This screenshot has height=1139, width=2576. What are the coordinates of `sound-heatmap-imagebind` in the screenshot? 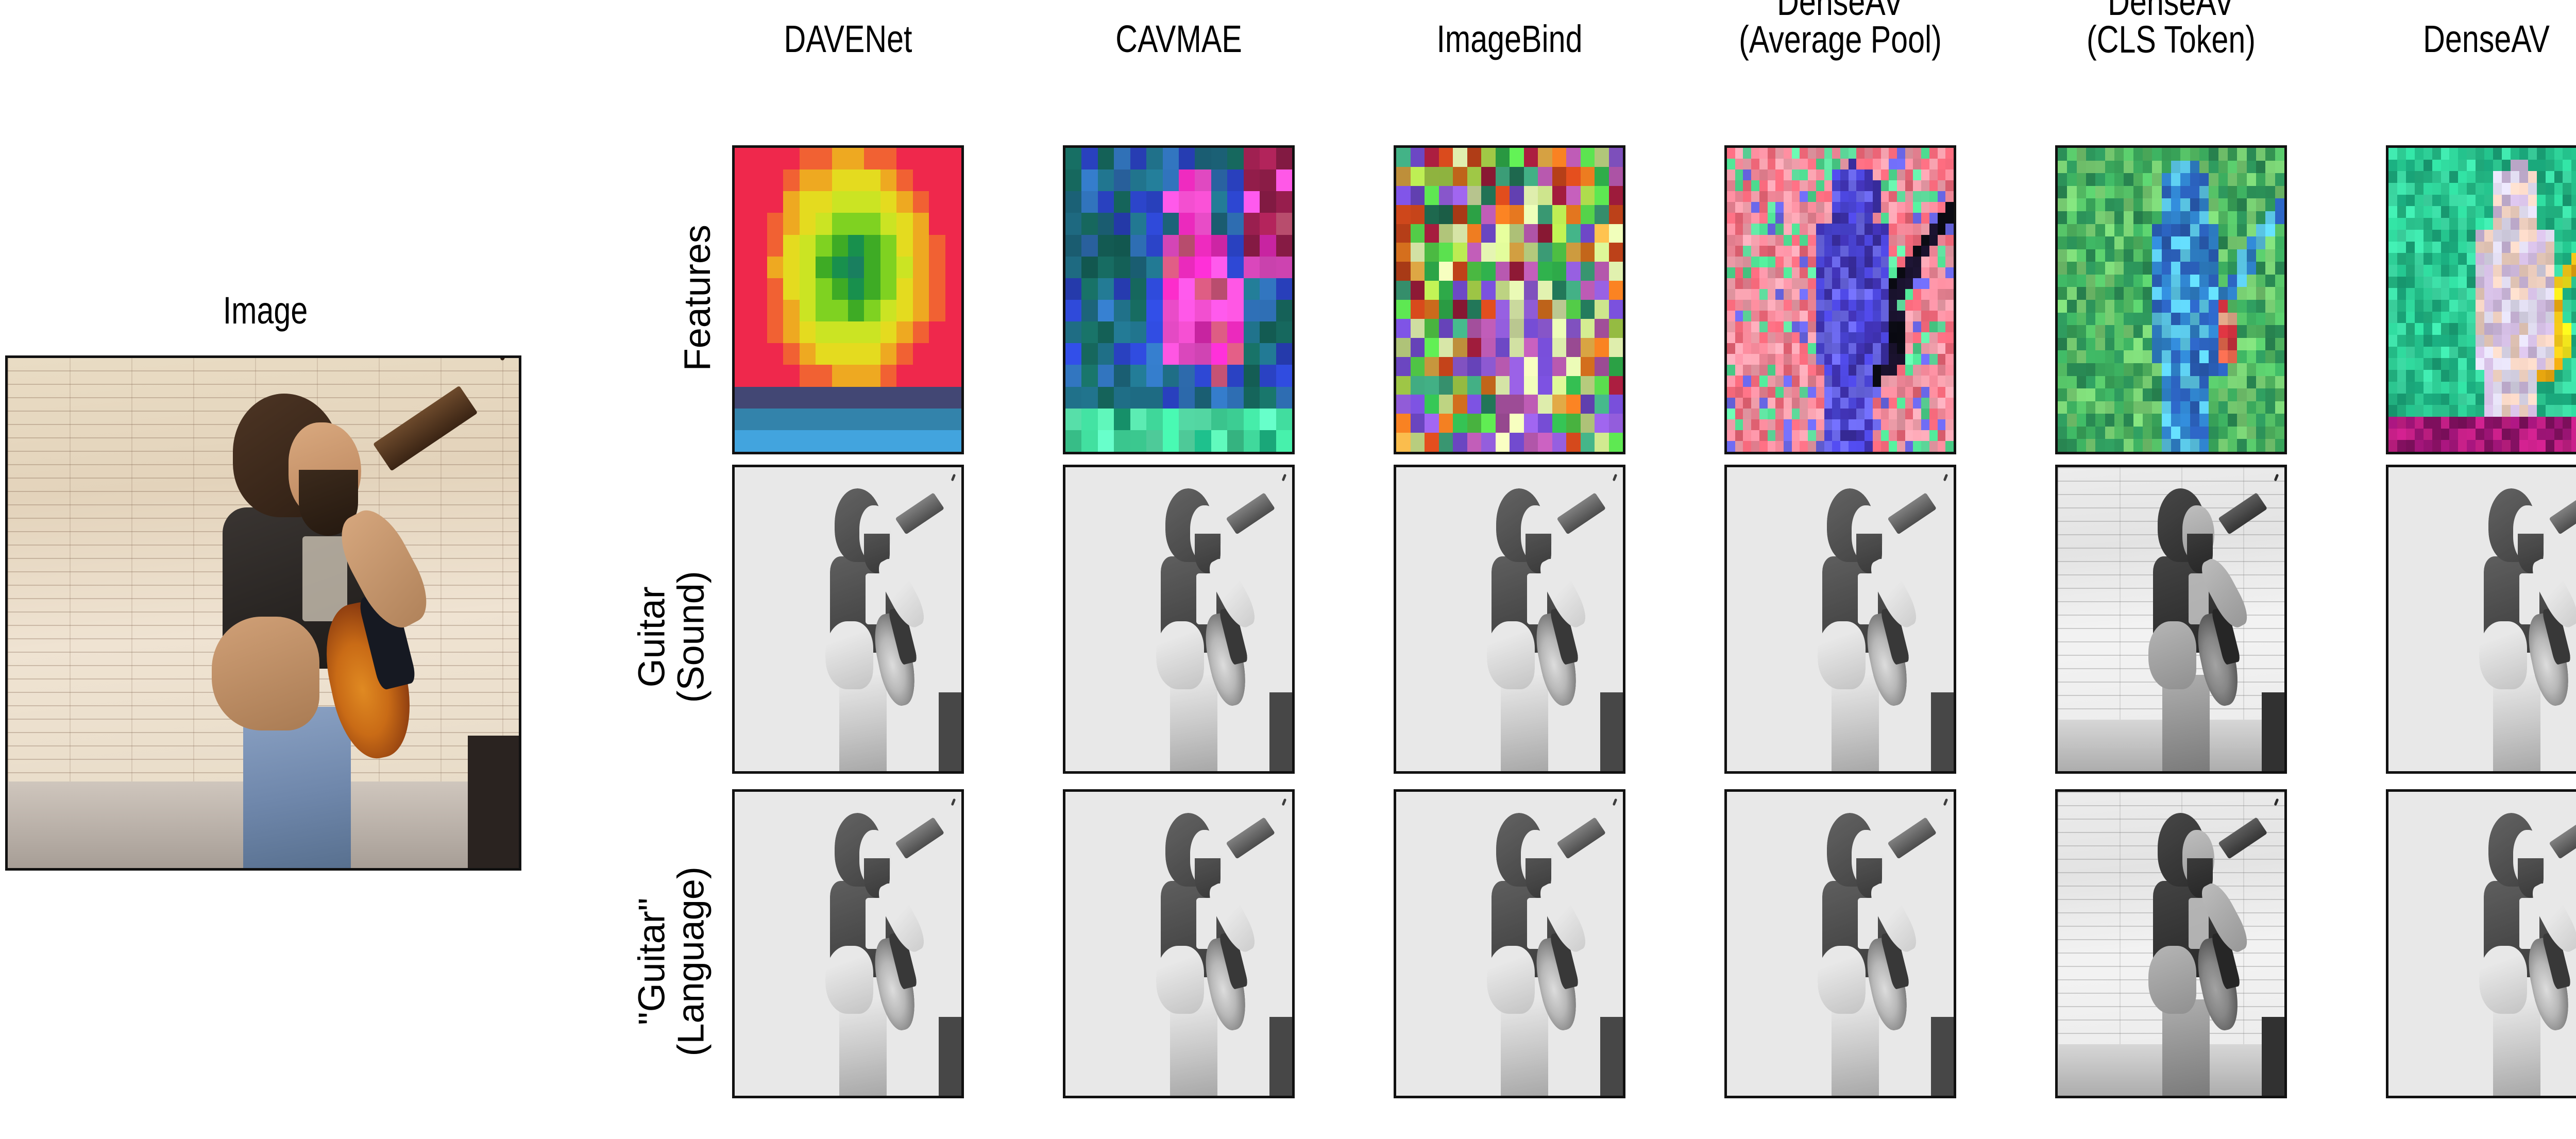 It's located at (1509, 619).